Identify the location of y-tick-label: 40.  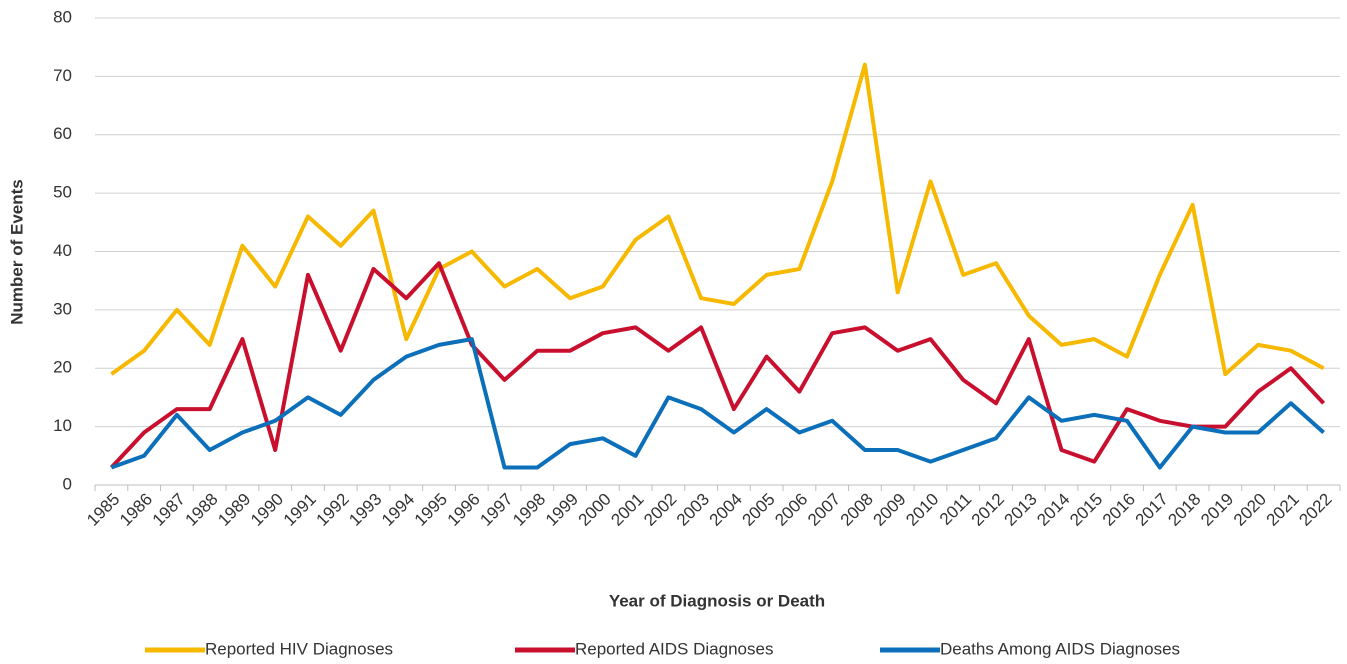
(62, 250).